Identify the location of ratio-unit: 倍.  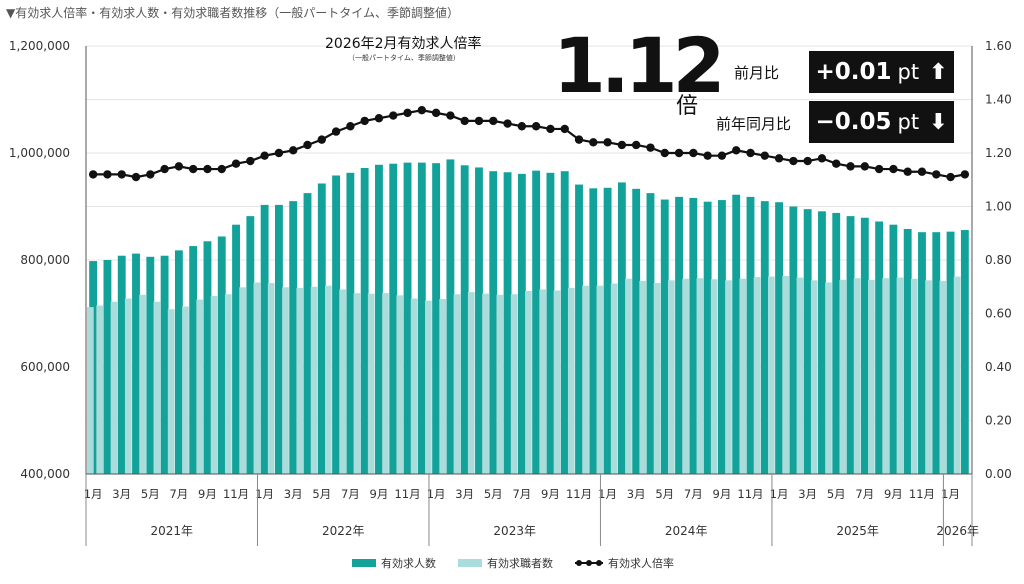
(687, 106).